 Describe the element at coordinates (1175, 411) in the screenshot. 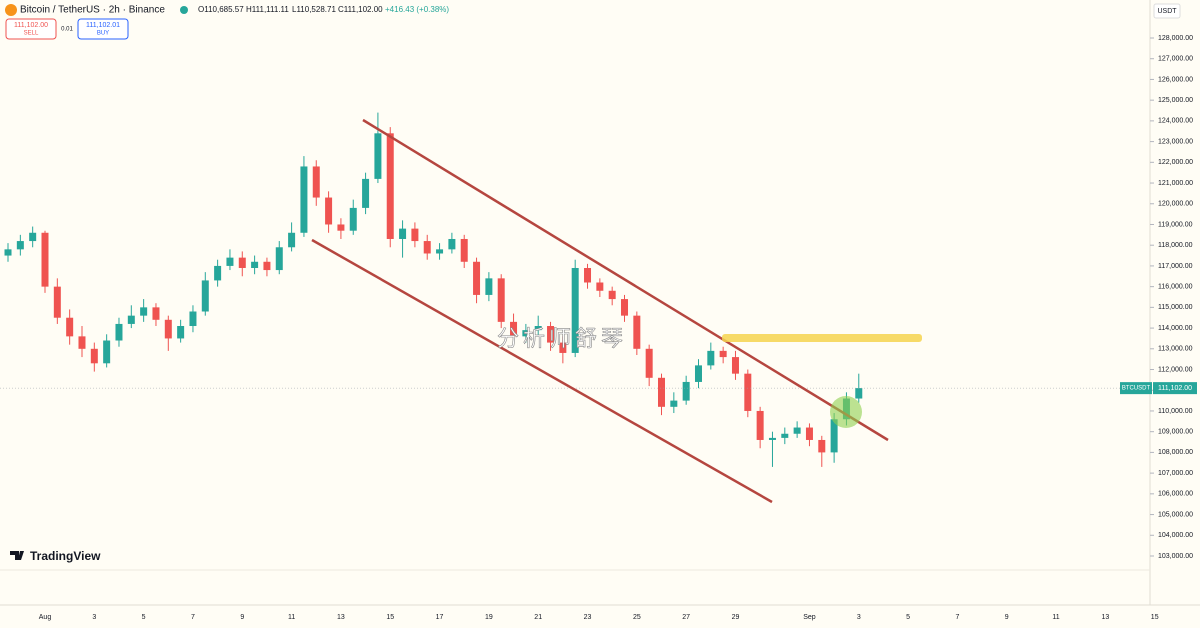

I see `y-tick-label: 110,000.00` at that location.